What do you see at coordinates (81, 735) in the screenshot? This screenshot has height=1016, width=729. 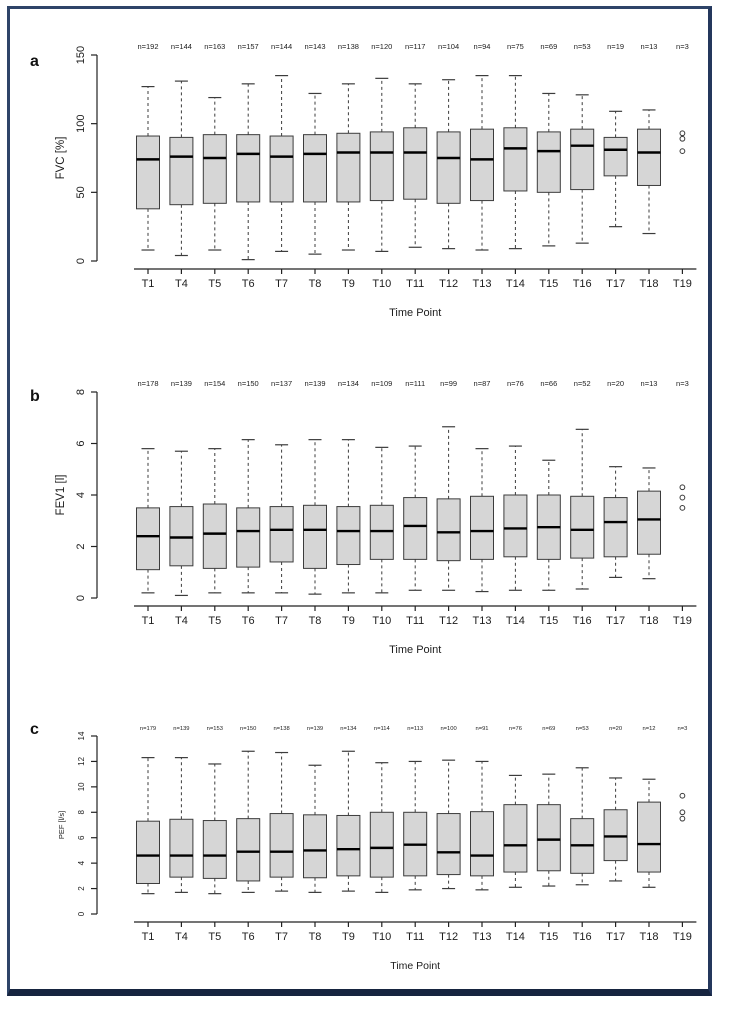 I see `svg-text: 14` at bounding box center [81, 735].